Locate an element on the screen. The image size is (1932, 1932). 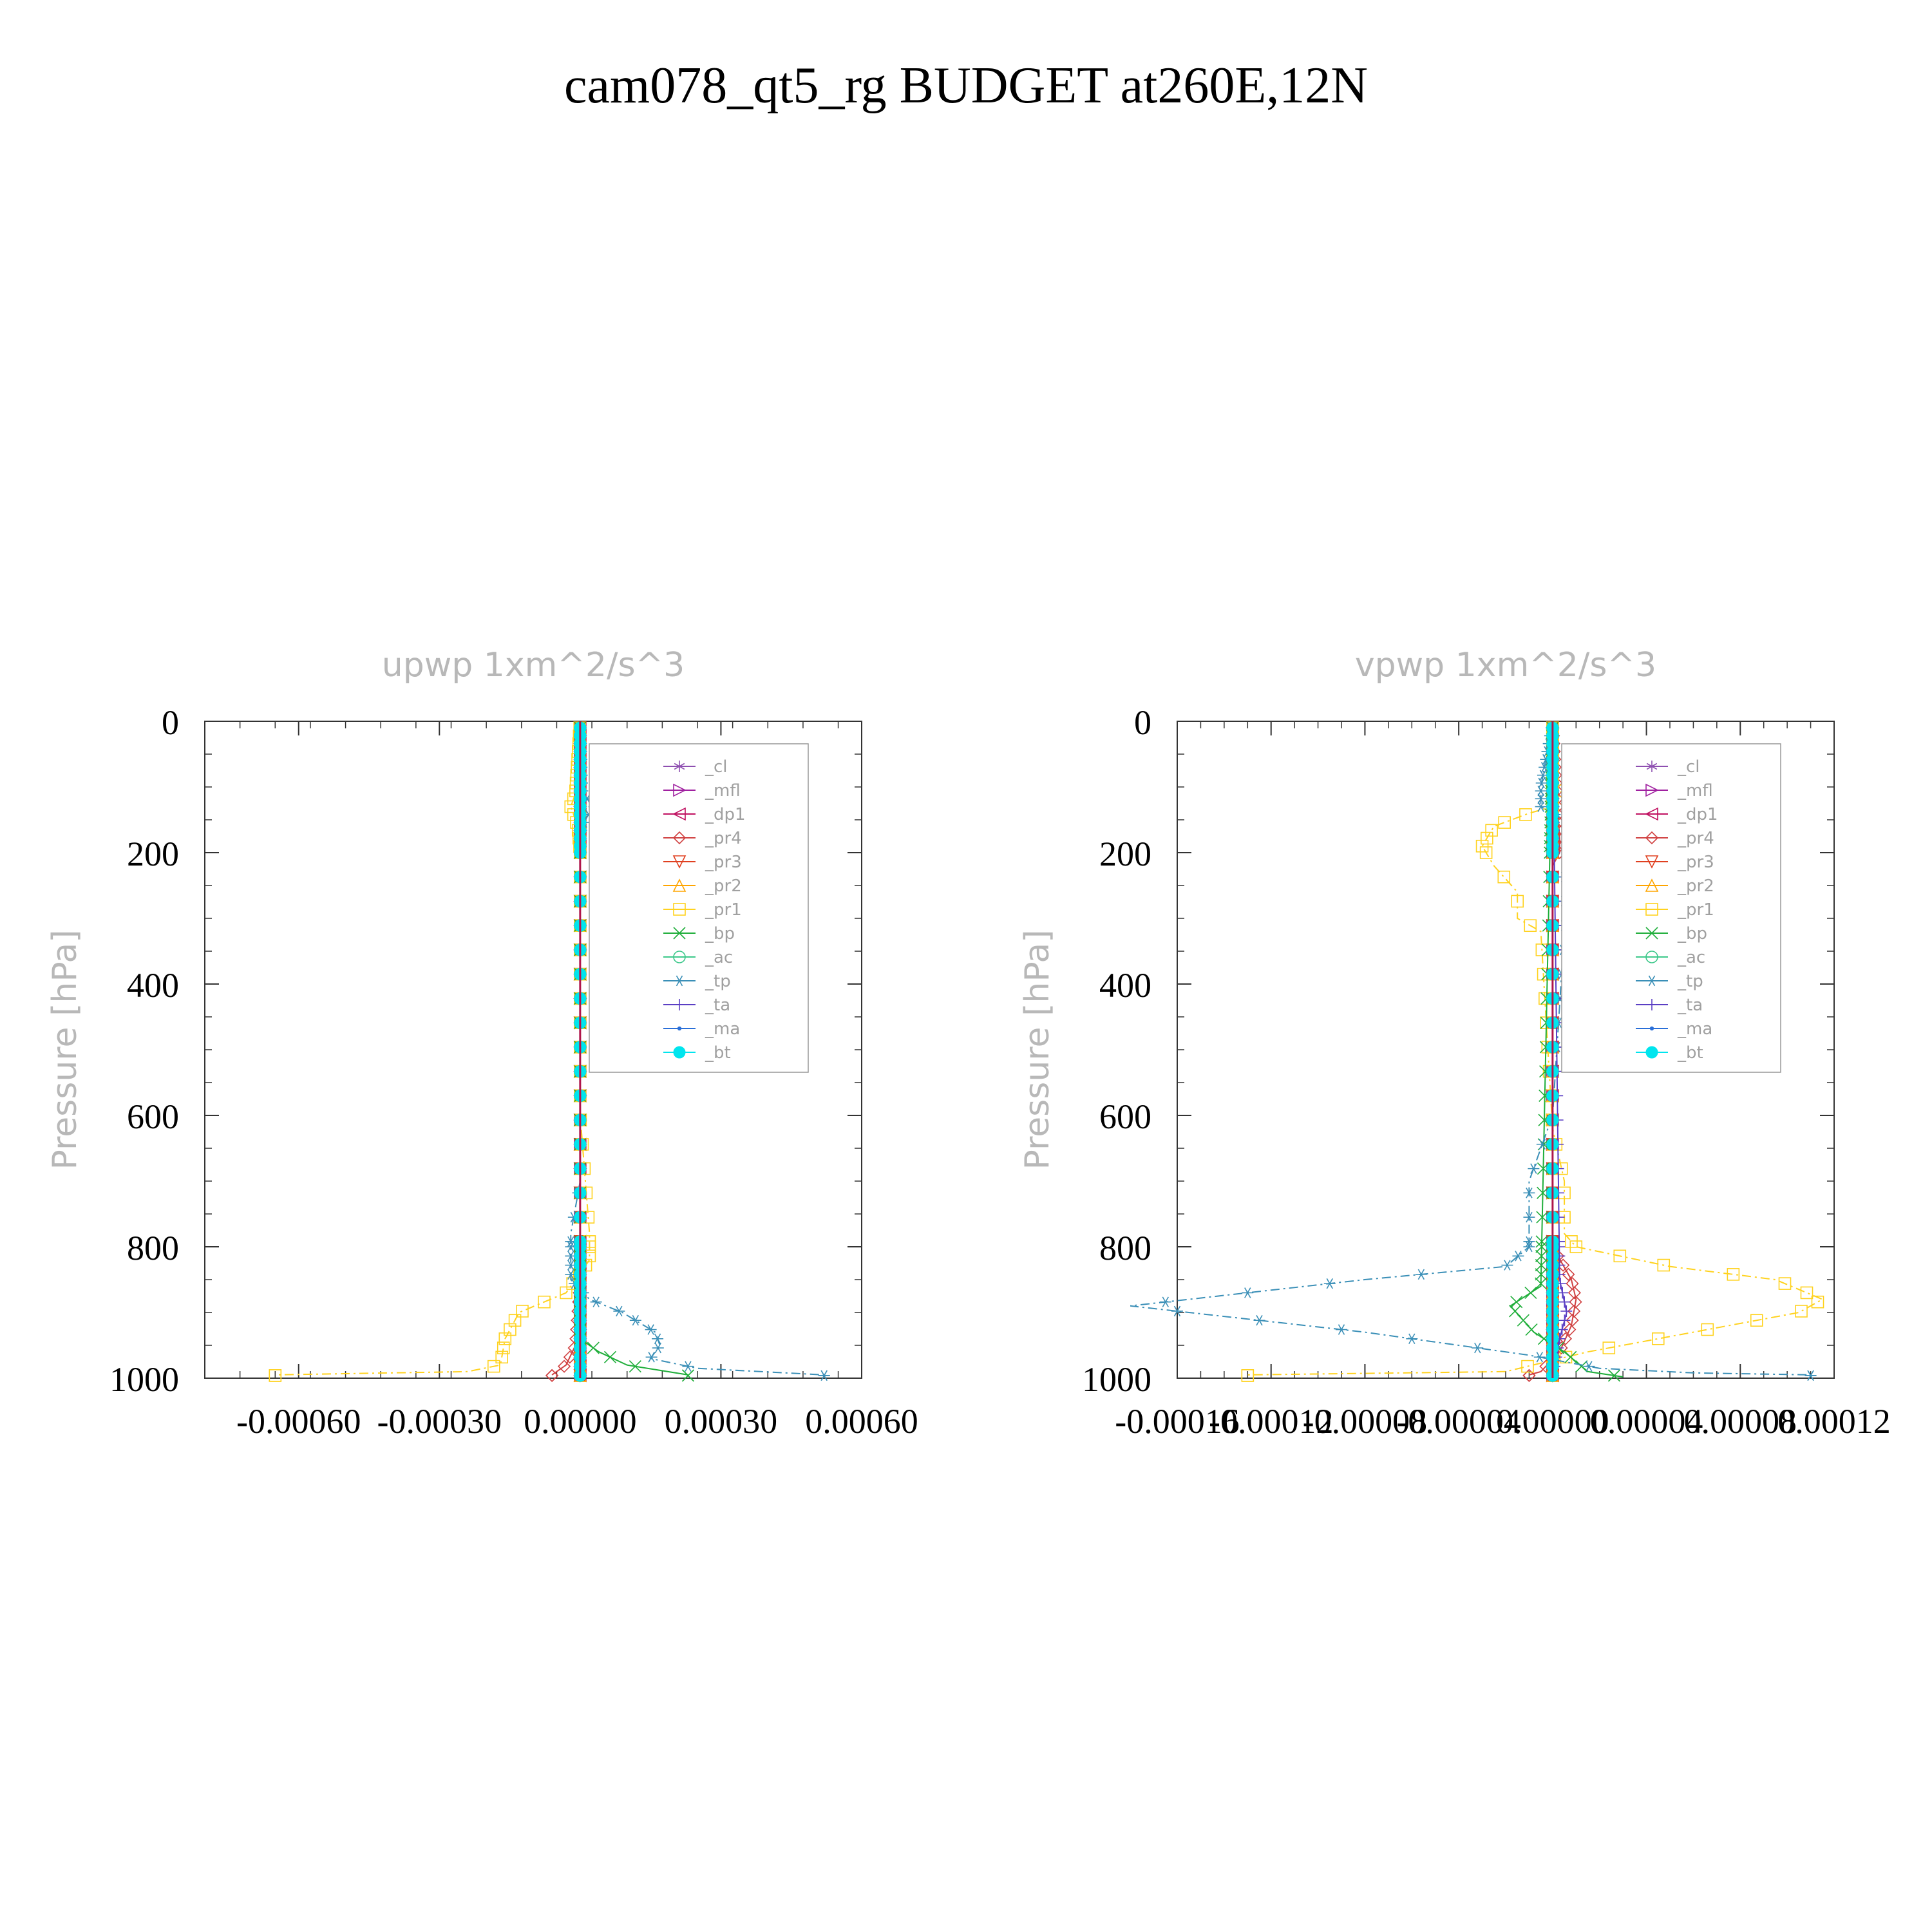
y-tick-label: 1000 is located at coordinates (144, 1380).